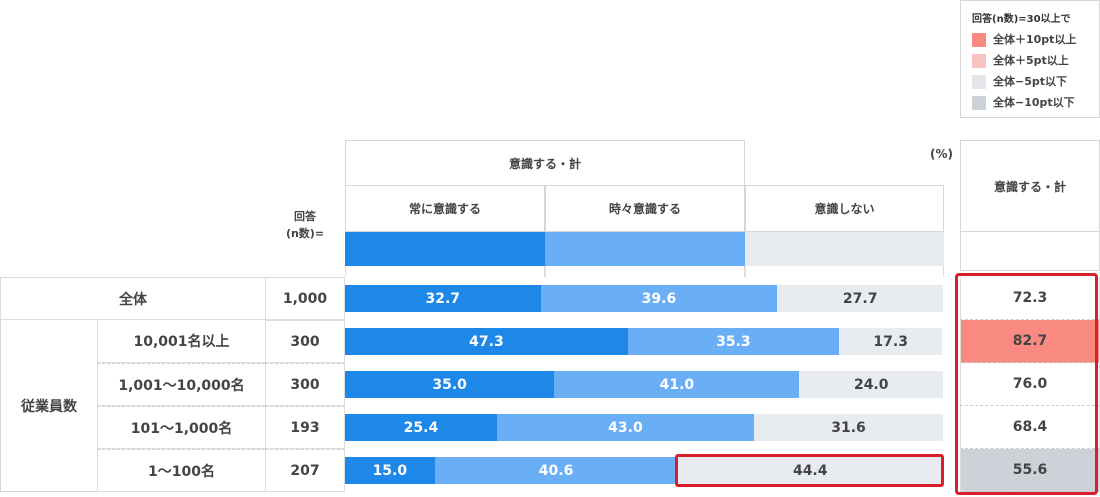 Image resolution: width=1100 pixels, height=497 pixels. I want to click on series-header: 常に意識する, so click(445, 208).